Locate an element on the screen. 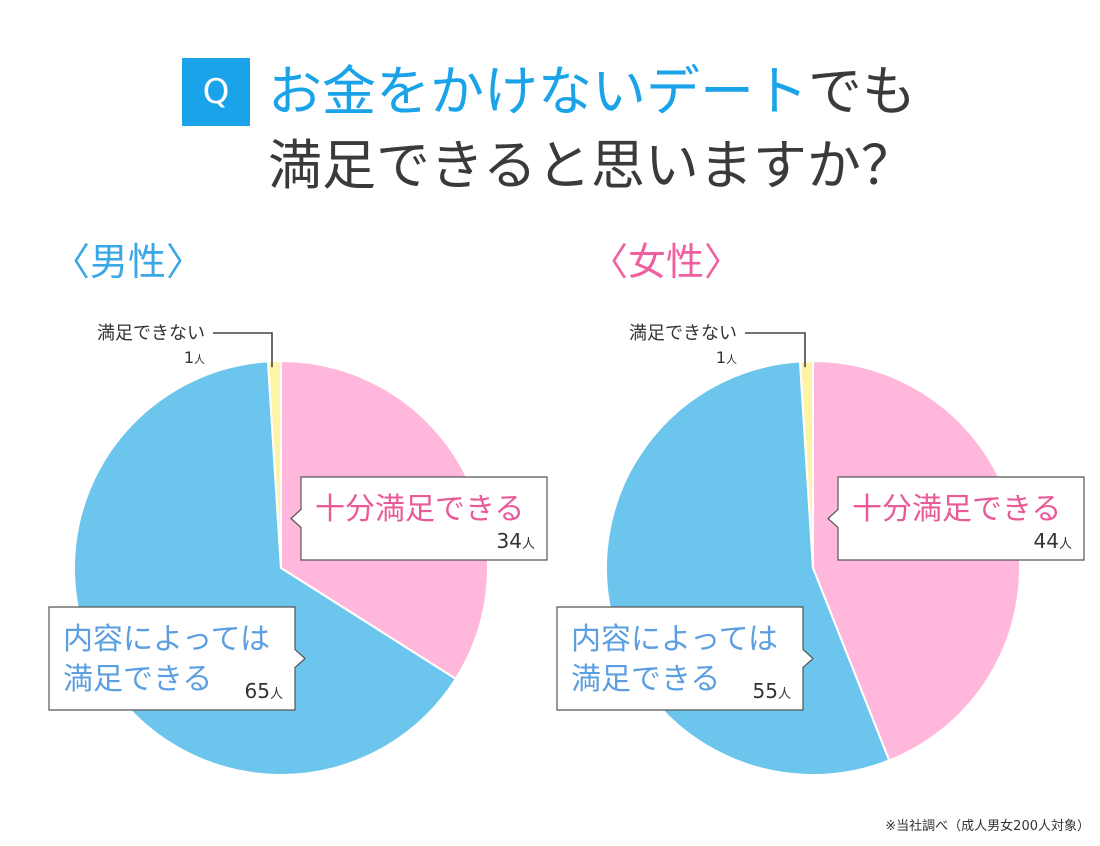 Image resolution: width=1100 pixels, height=846 pixels. male-satisfied-callout-box is located at coordinates (419, 518).